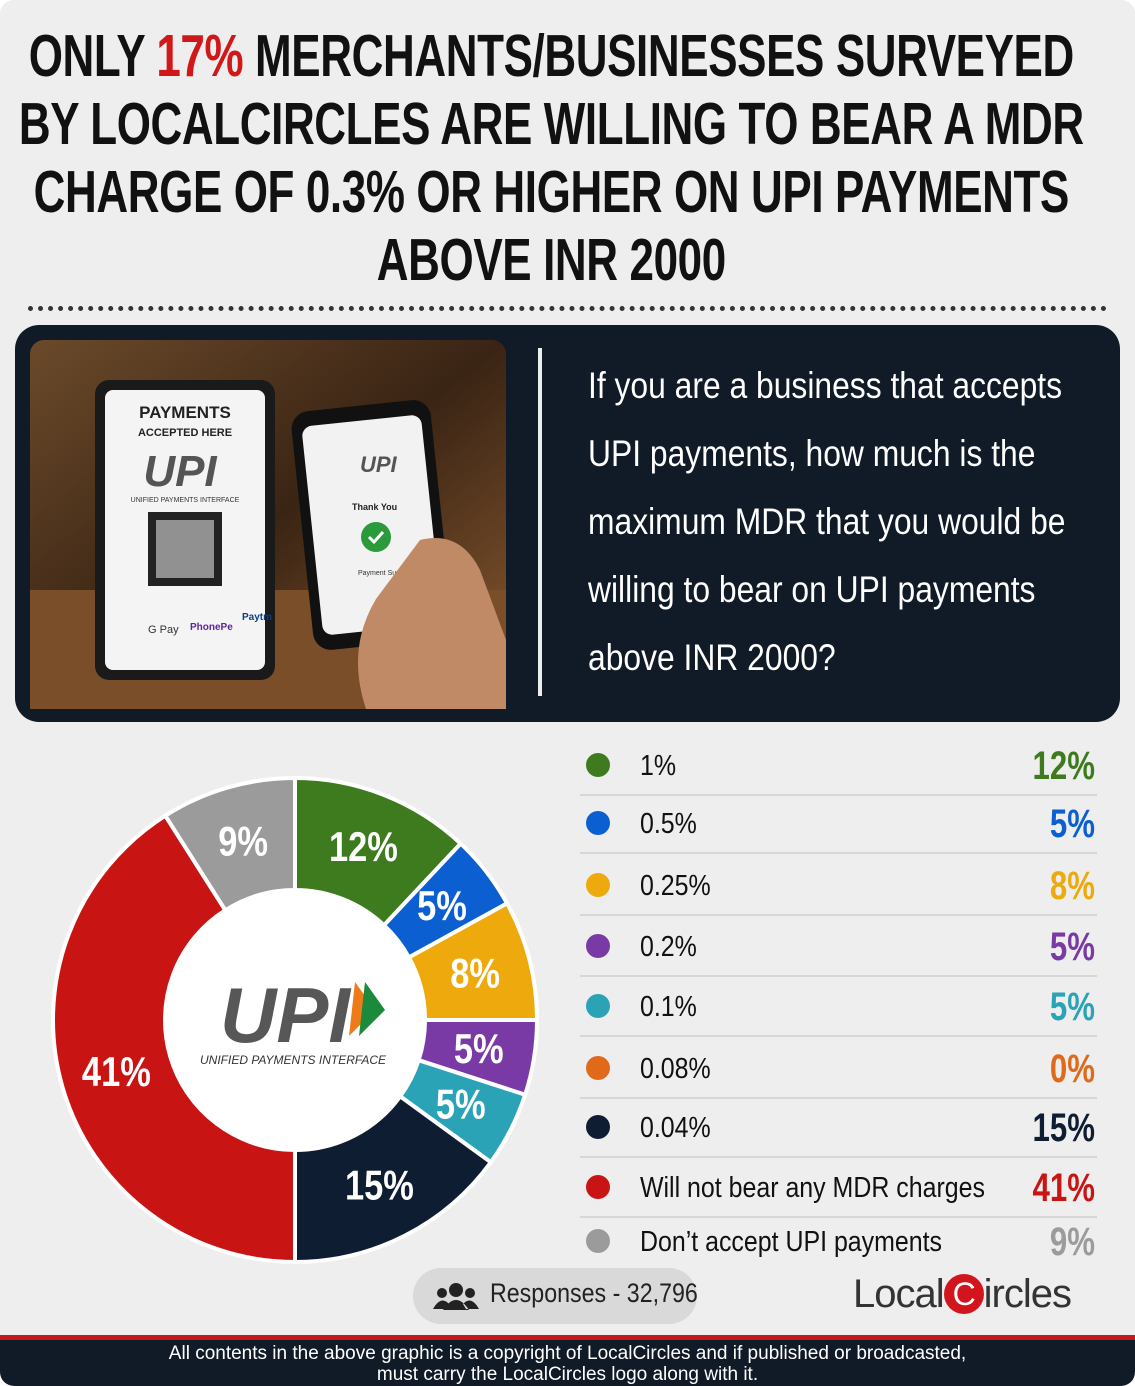 The width and height of the screenshot is (1135, 1386). What do you see at coordinates (257, 617) in the screenshot?
I see `app-name: Paytm` at bounding box center [257, 617].